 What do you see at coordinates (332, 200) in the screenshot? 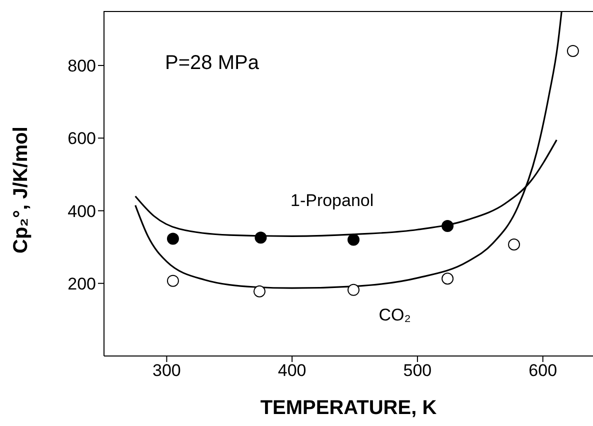
I see `series-label: 1-Propanol` at bounding box center [332, 200].